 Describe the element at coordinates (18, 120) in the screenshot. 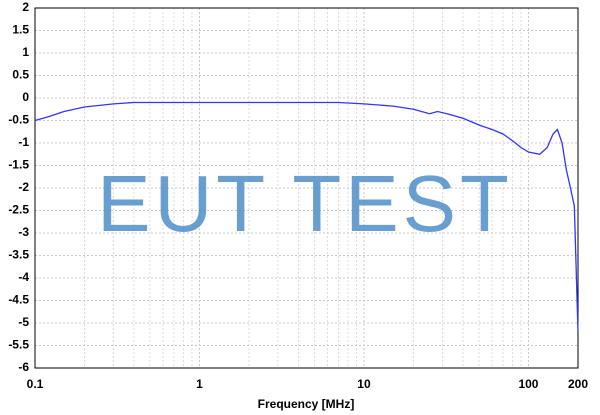

I see `y-tick-label: -0.5` at that location.